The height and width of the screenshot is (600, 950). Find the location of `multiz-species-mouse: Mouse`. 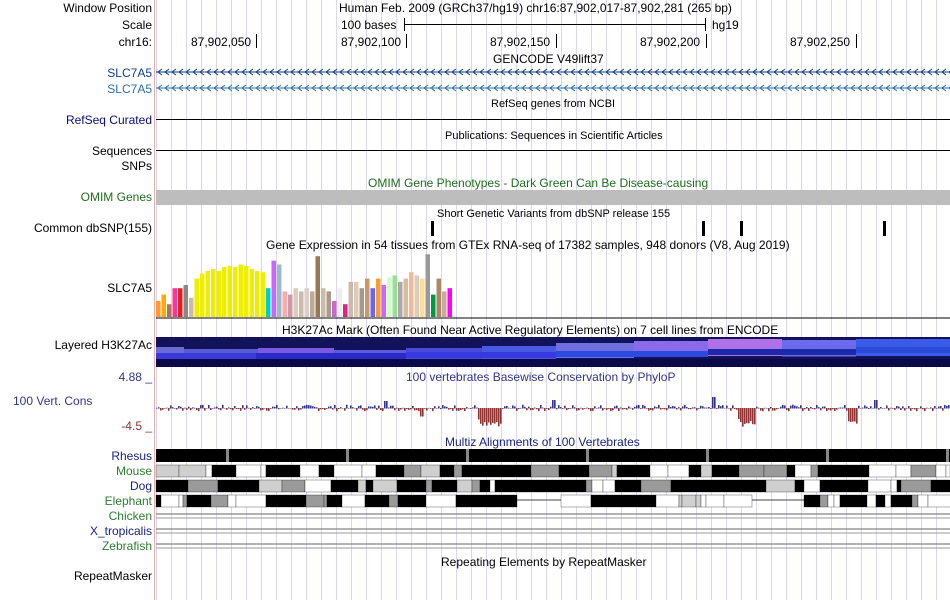

multiz-species-mouse: Mouse is located at coordinates (133, 471).